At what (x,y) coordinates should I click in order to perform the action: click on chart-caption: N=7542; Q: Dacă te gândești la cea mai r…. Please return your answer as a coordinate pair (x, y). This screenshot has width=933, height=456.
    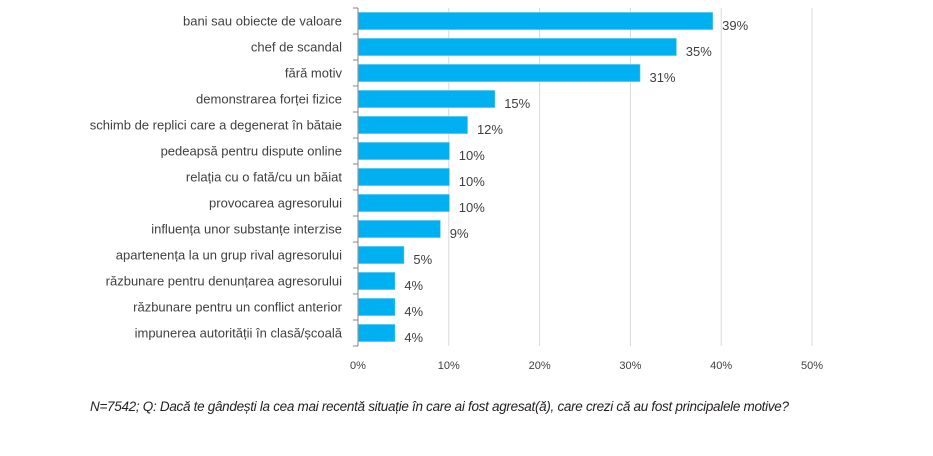
    Looking at the image, I should click on (439, 406).